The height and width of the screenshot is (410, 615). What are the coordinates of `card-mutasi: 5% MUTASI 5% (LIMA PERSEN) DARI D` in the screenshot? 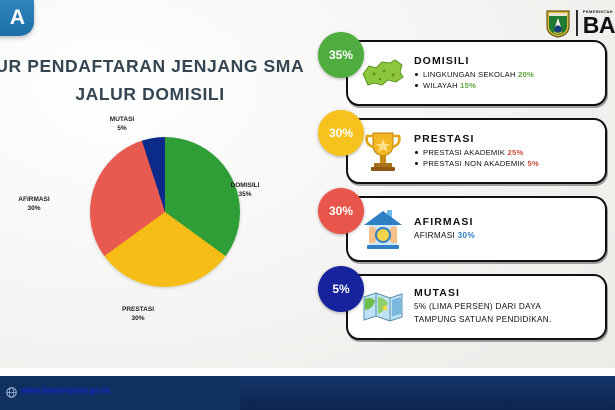 It's located at (466, 305).